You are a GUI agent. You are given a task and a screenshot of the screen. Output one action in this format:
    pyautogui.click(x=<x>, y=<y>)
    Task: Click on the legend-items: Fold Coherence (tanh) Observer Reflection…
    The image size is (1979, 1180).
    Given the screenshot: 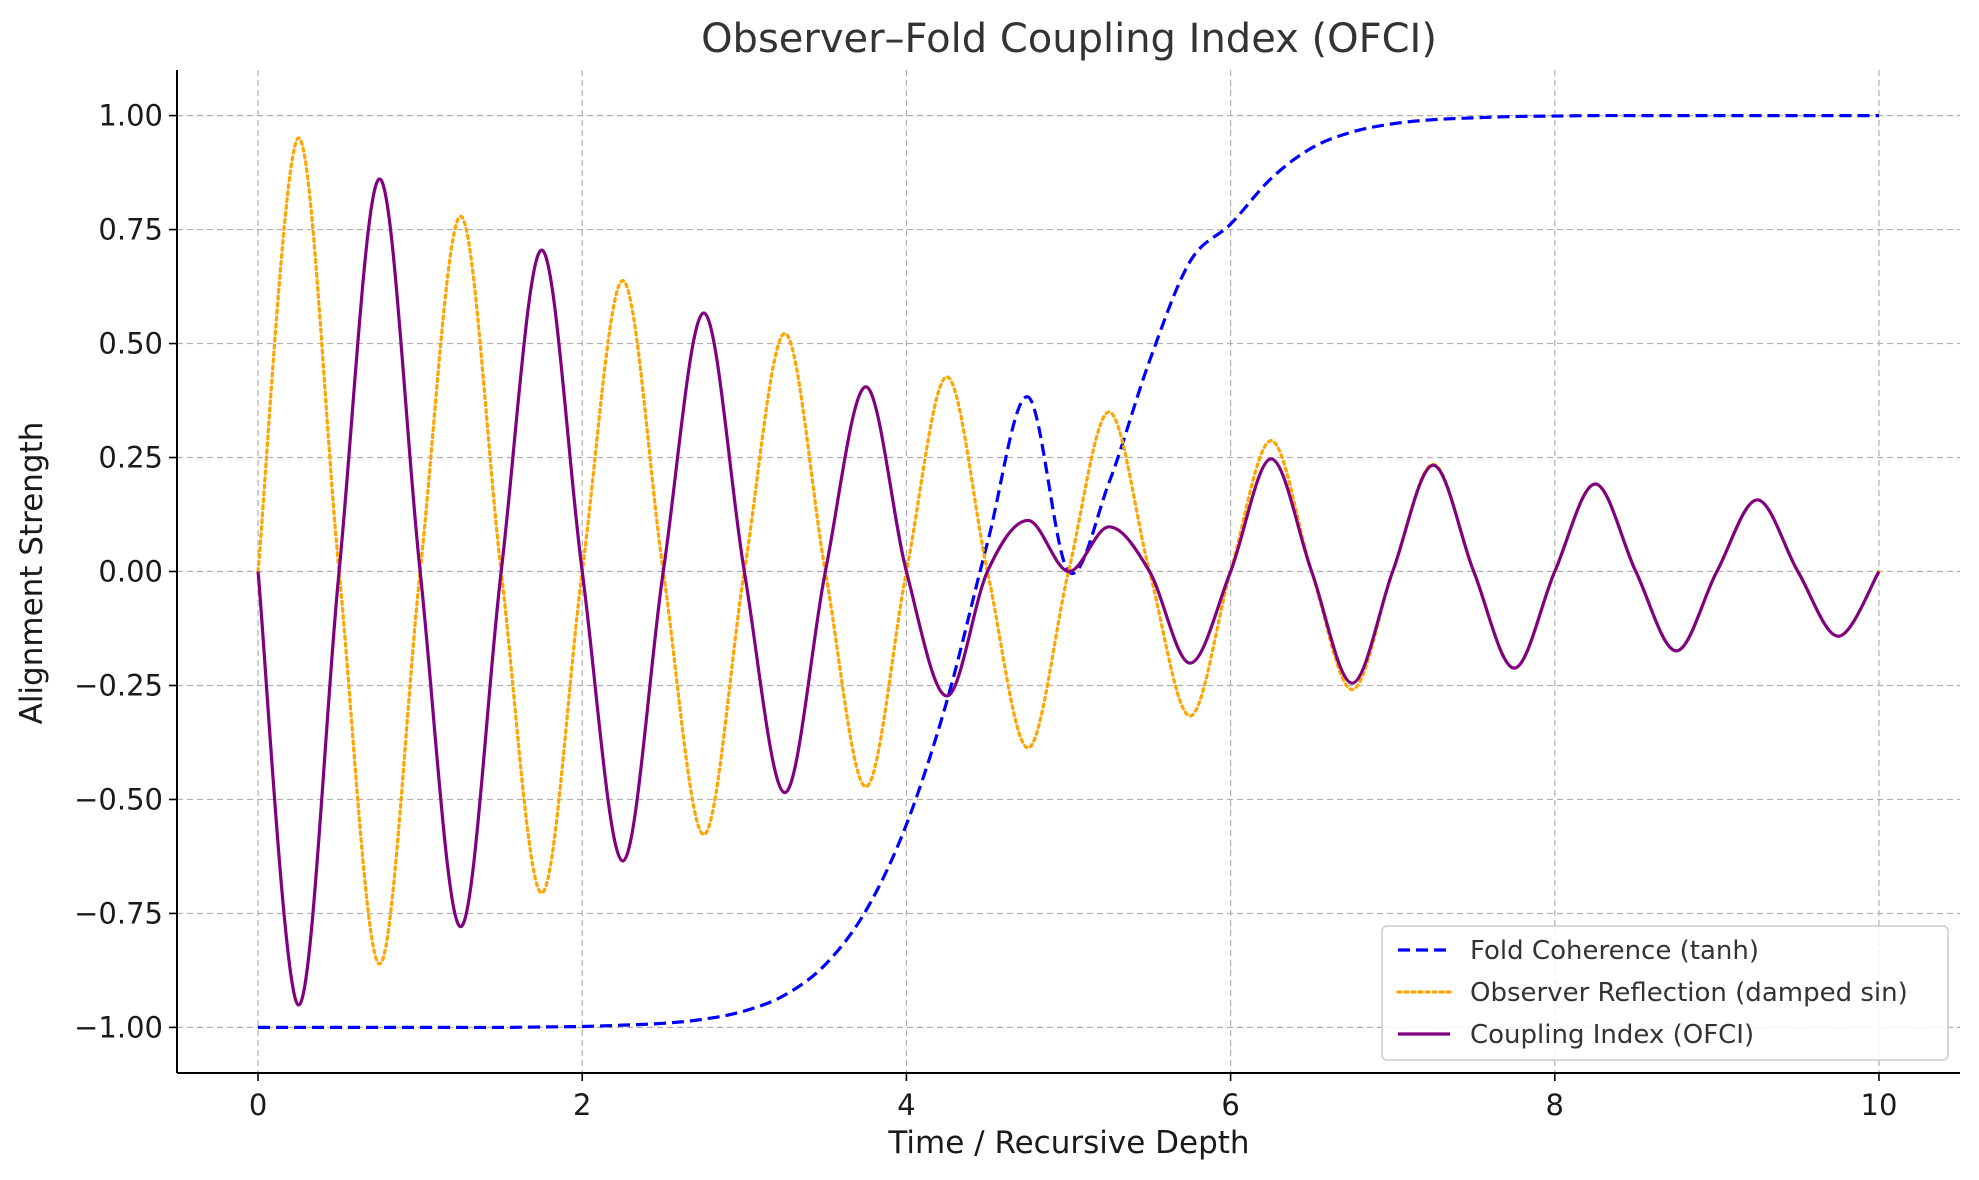 What is the action you would take?
    pyautogui.click(x=1652, y=993)
    